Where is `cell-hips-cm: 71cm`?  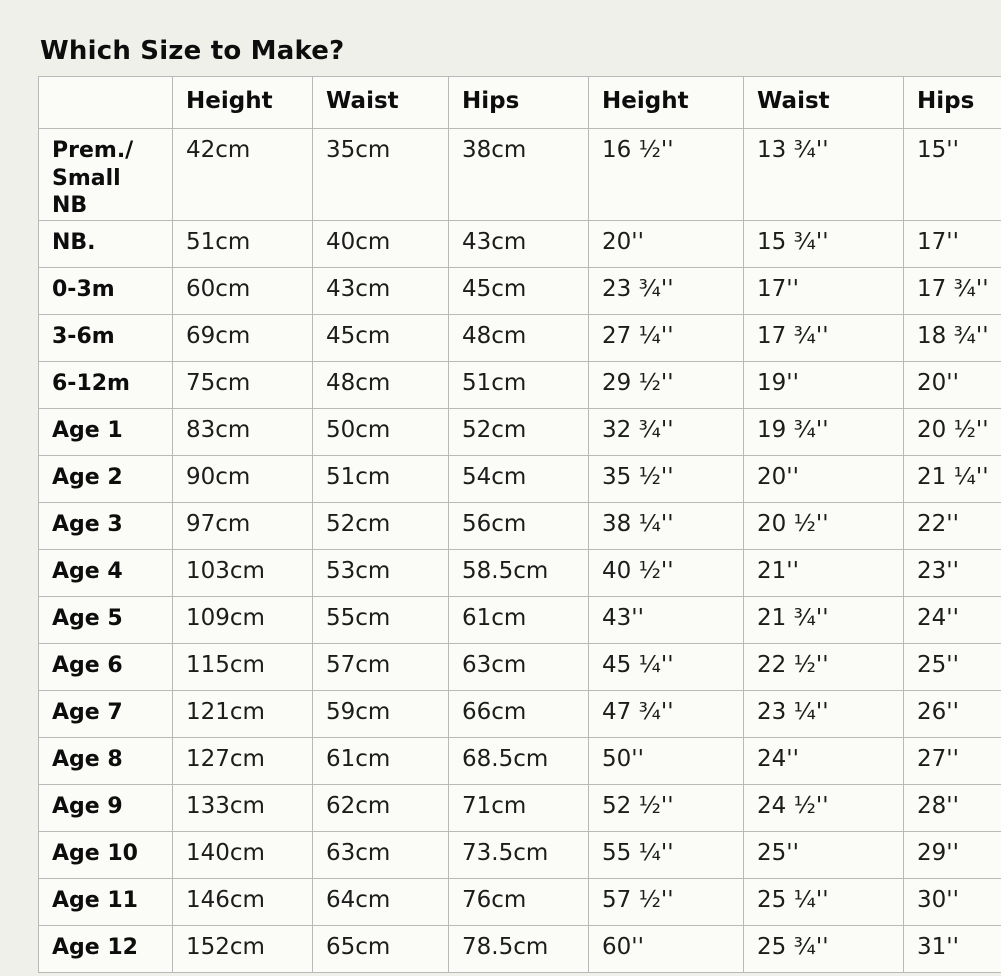
cell-hips-cm: 71cm is located at coordinates (518, 807).